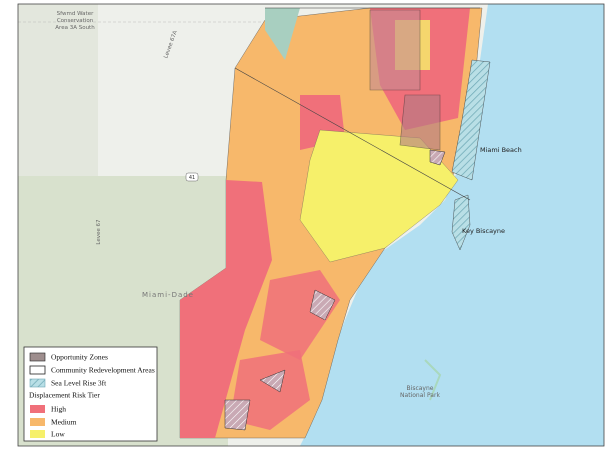 This screenshot has width=612, height=459. What do you see at coordinates (168, 295) in the screenshot?
I see `county-label: Miami-Dade` at bounding box center [168, 295].